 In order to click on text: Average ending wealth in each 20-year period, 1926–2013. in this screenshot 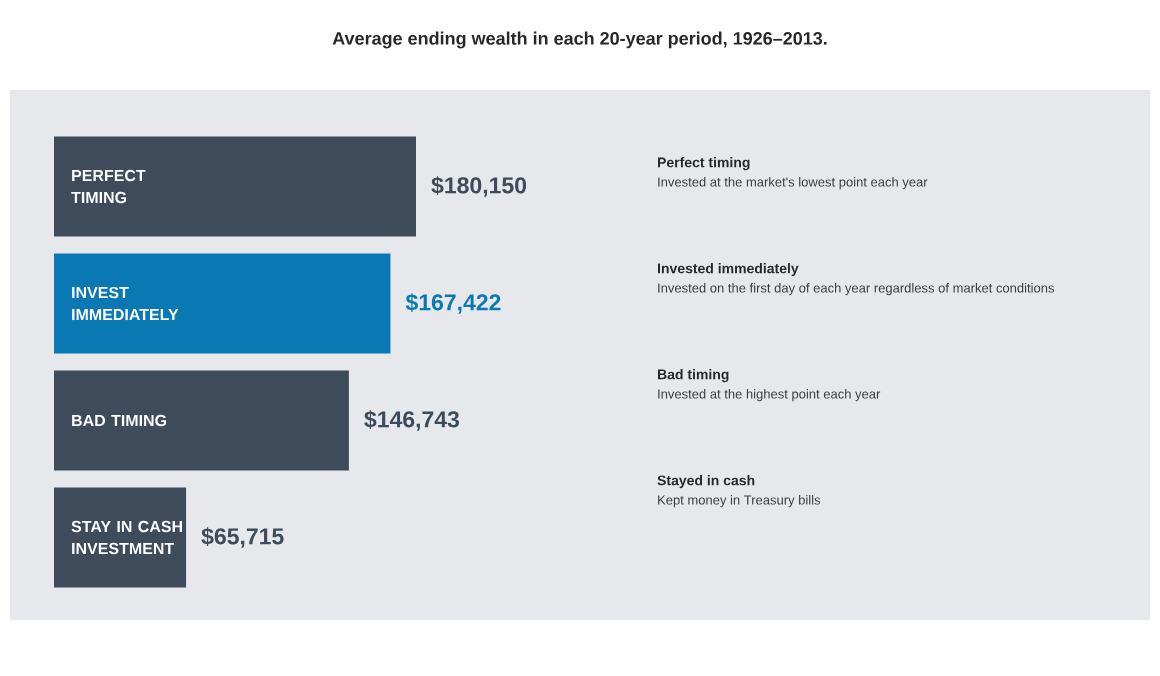, I will do `click(579, 40)`.